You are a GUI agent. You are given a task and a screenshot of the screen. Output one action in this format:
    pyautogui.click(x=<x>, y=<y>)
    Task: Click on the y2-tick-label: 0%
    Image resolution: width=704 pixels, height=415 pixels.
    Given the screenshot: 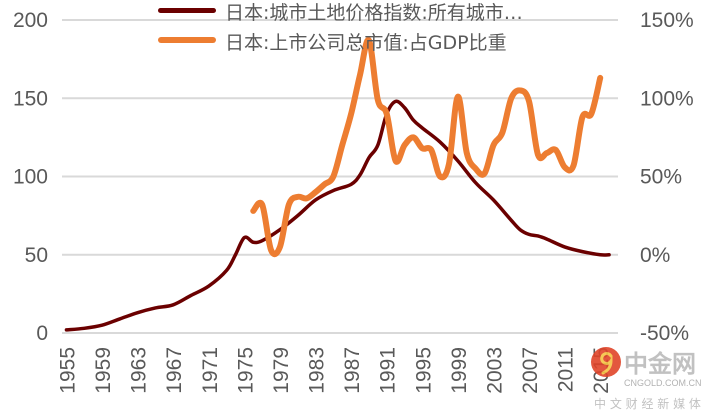 What is the action you would take?
    pyautogui.click(x=655, y=255)
    